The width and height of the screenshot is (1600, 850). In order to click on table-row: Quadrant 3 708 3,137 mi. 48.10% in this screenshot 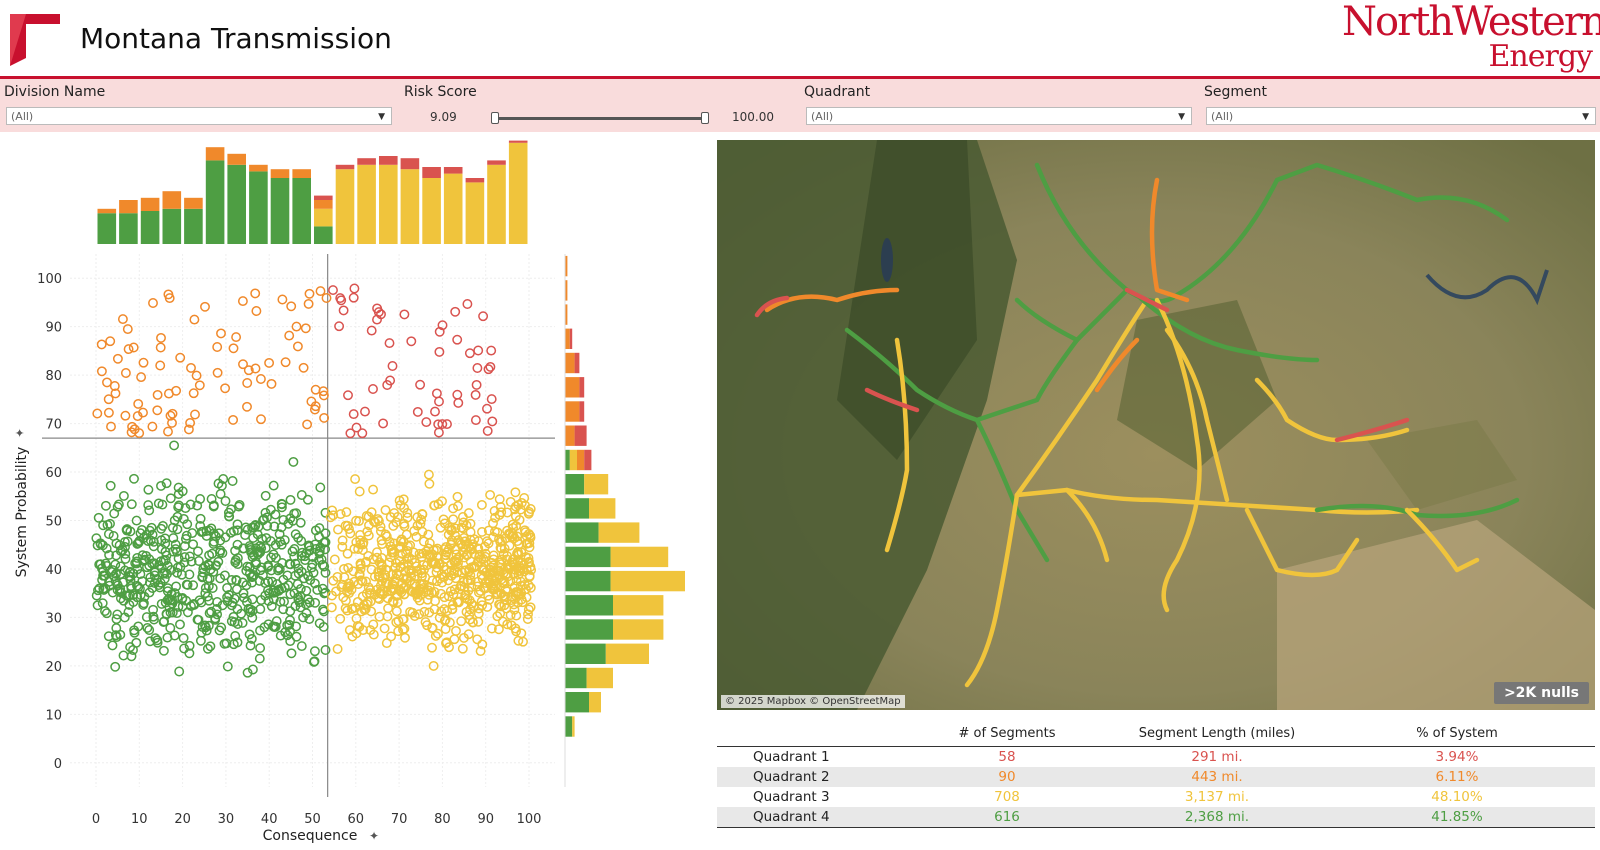, I will do `click(1156, 797)`.